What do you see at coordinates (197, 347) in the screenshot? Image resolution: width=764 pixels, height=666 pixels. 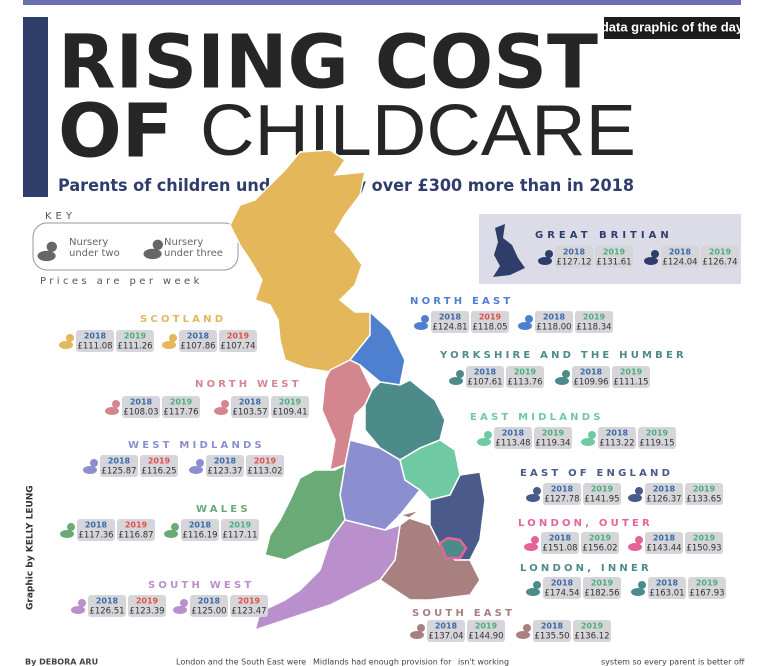 I see `price-value: £107.86` at bounding box center [197, 347].